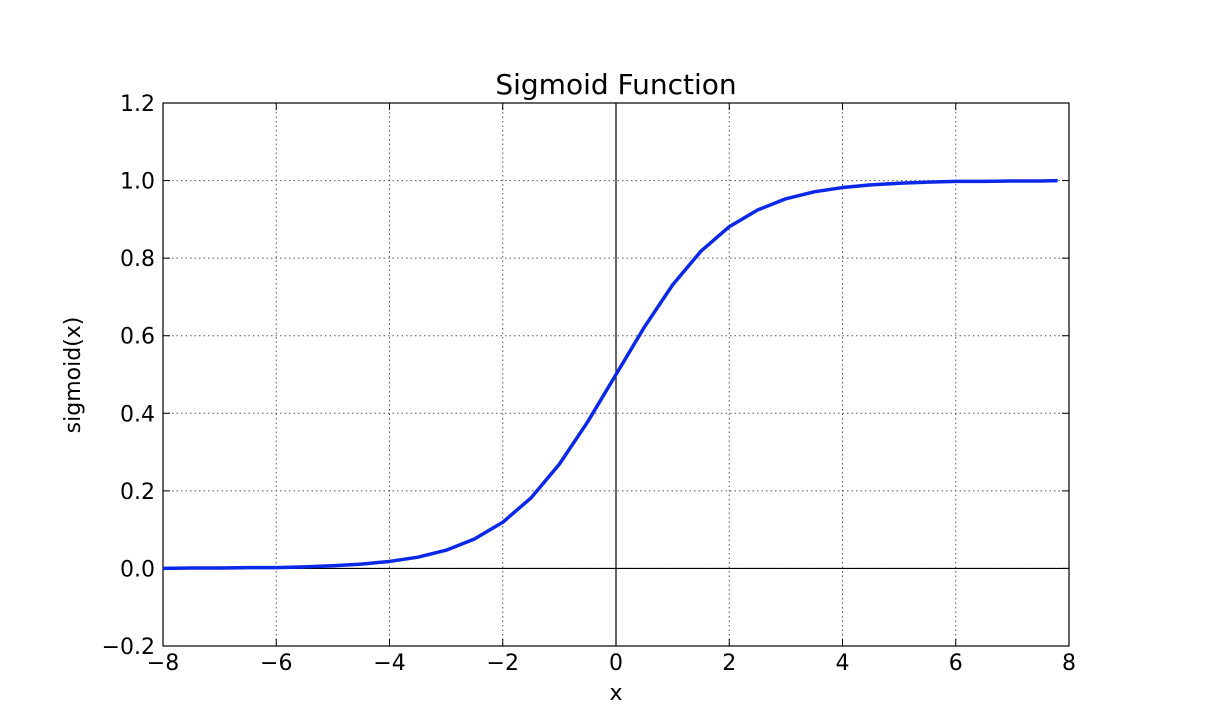  Describe the element at coordinates (616, 663) in the screenshot. I see `x-tick-label: 0` at that location.